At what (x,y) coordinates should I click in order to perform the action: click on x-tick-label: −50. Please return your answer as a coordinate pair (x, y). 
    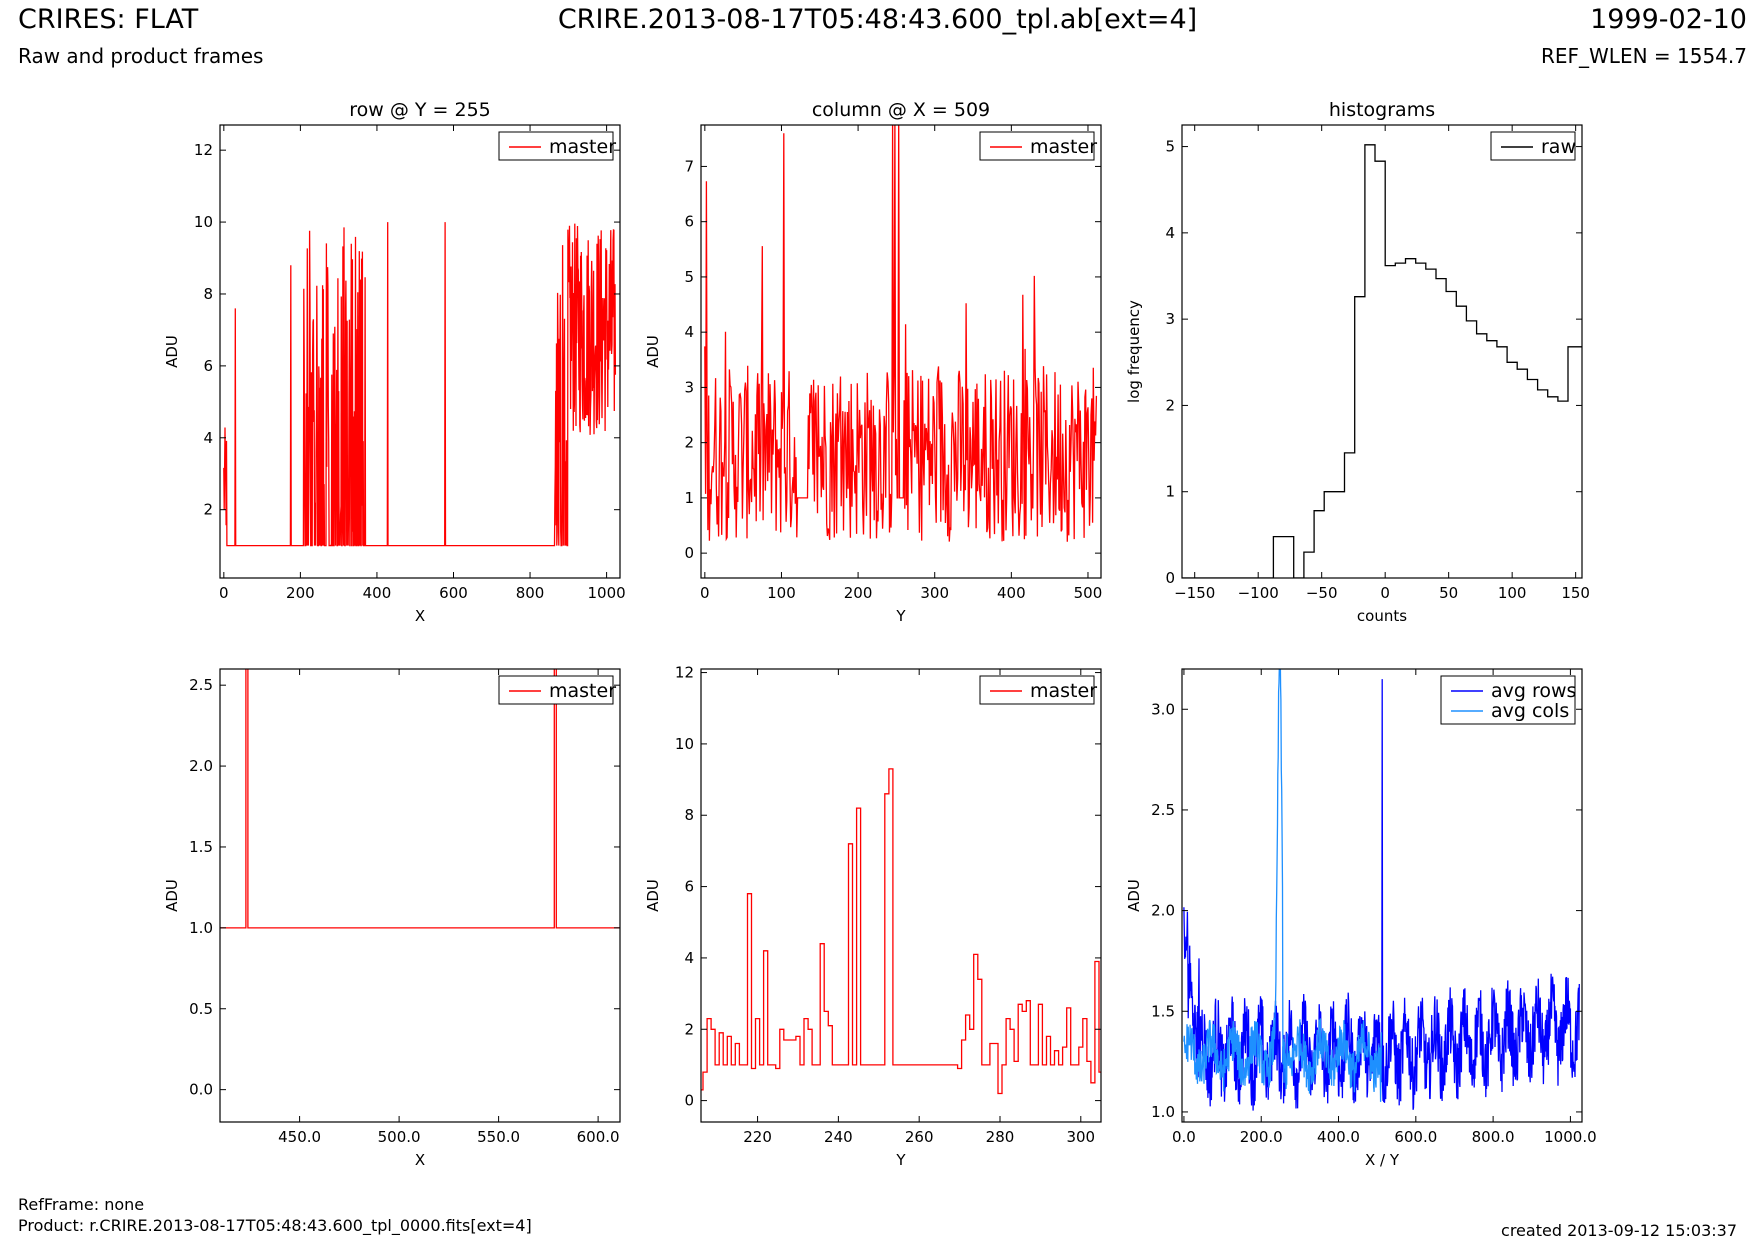
    Looking at the image, I should click on (1322, 593).